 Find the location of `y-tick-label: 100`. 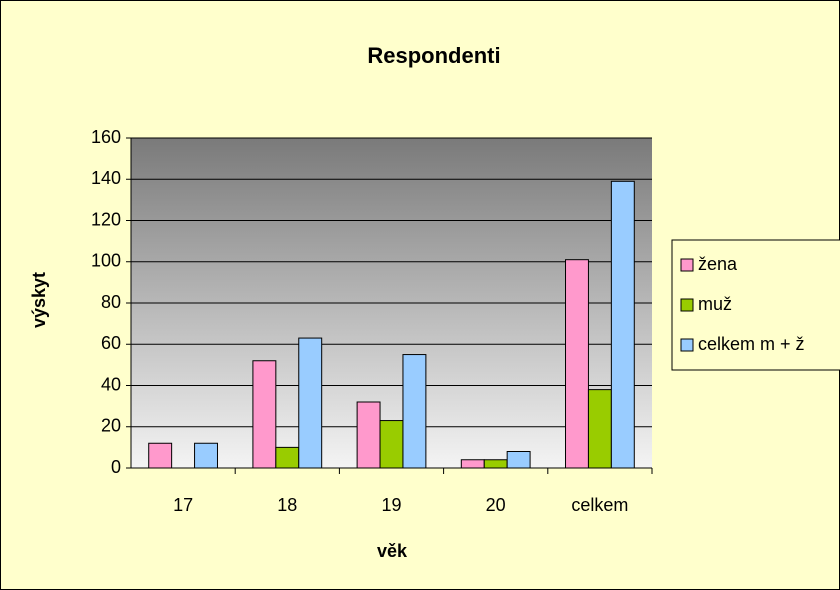

y-tick-label: 100 is located at coordinates (106, 261).